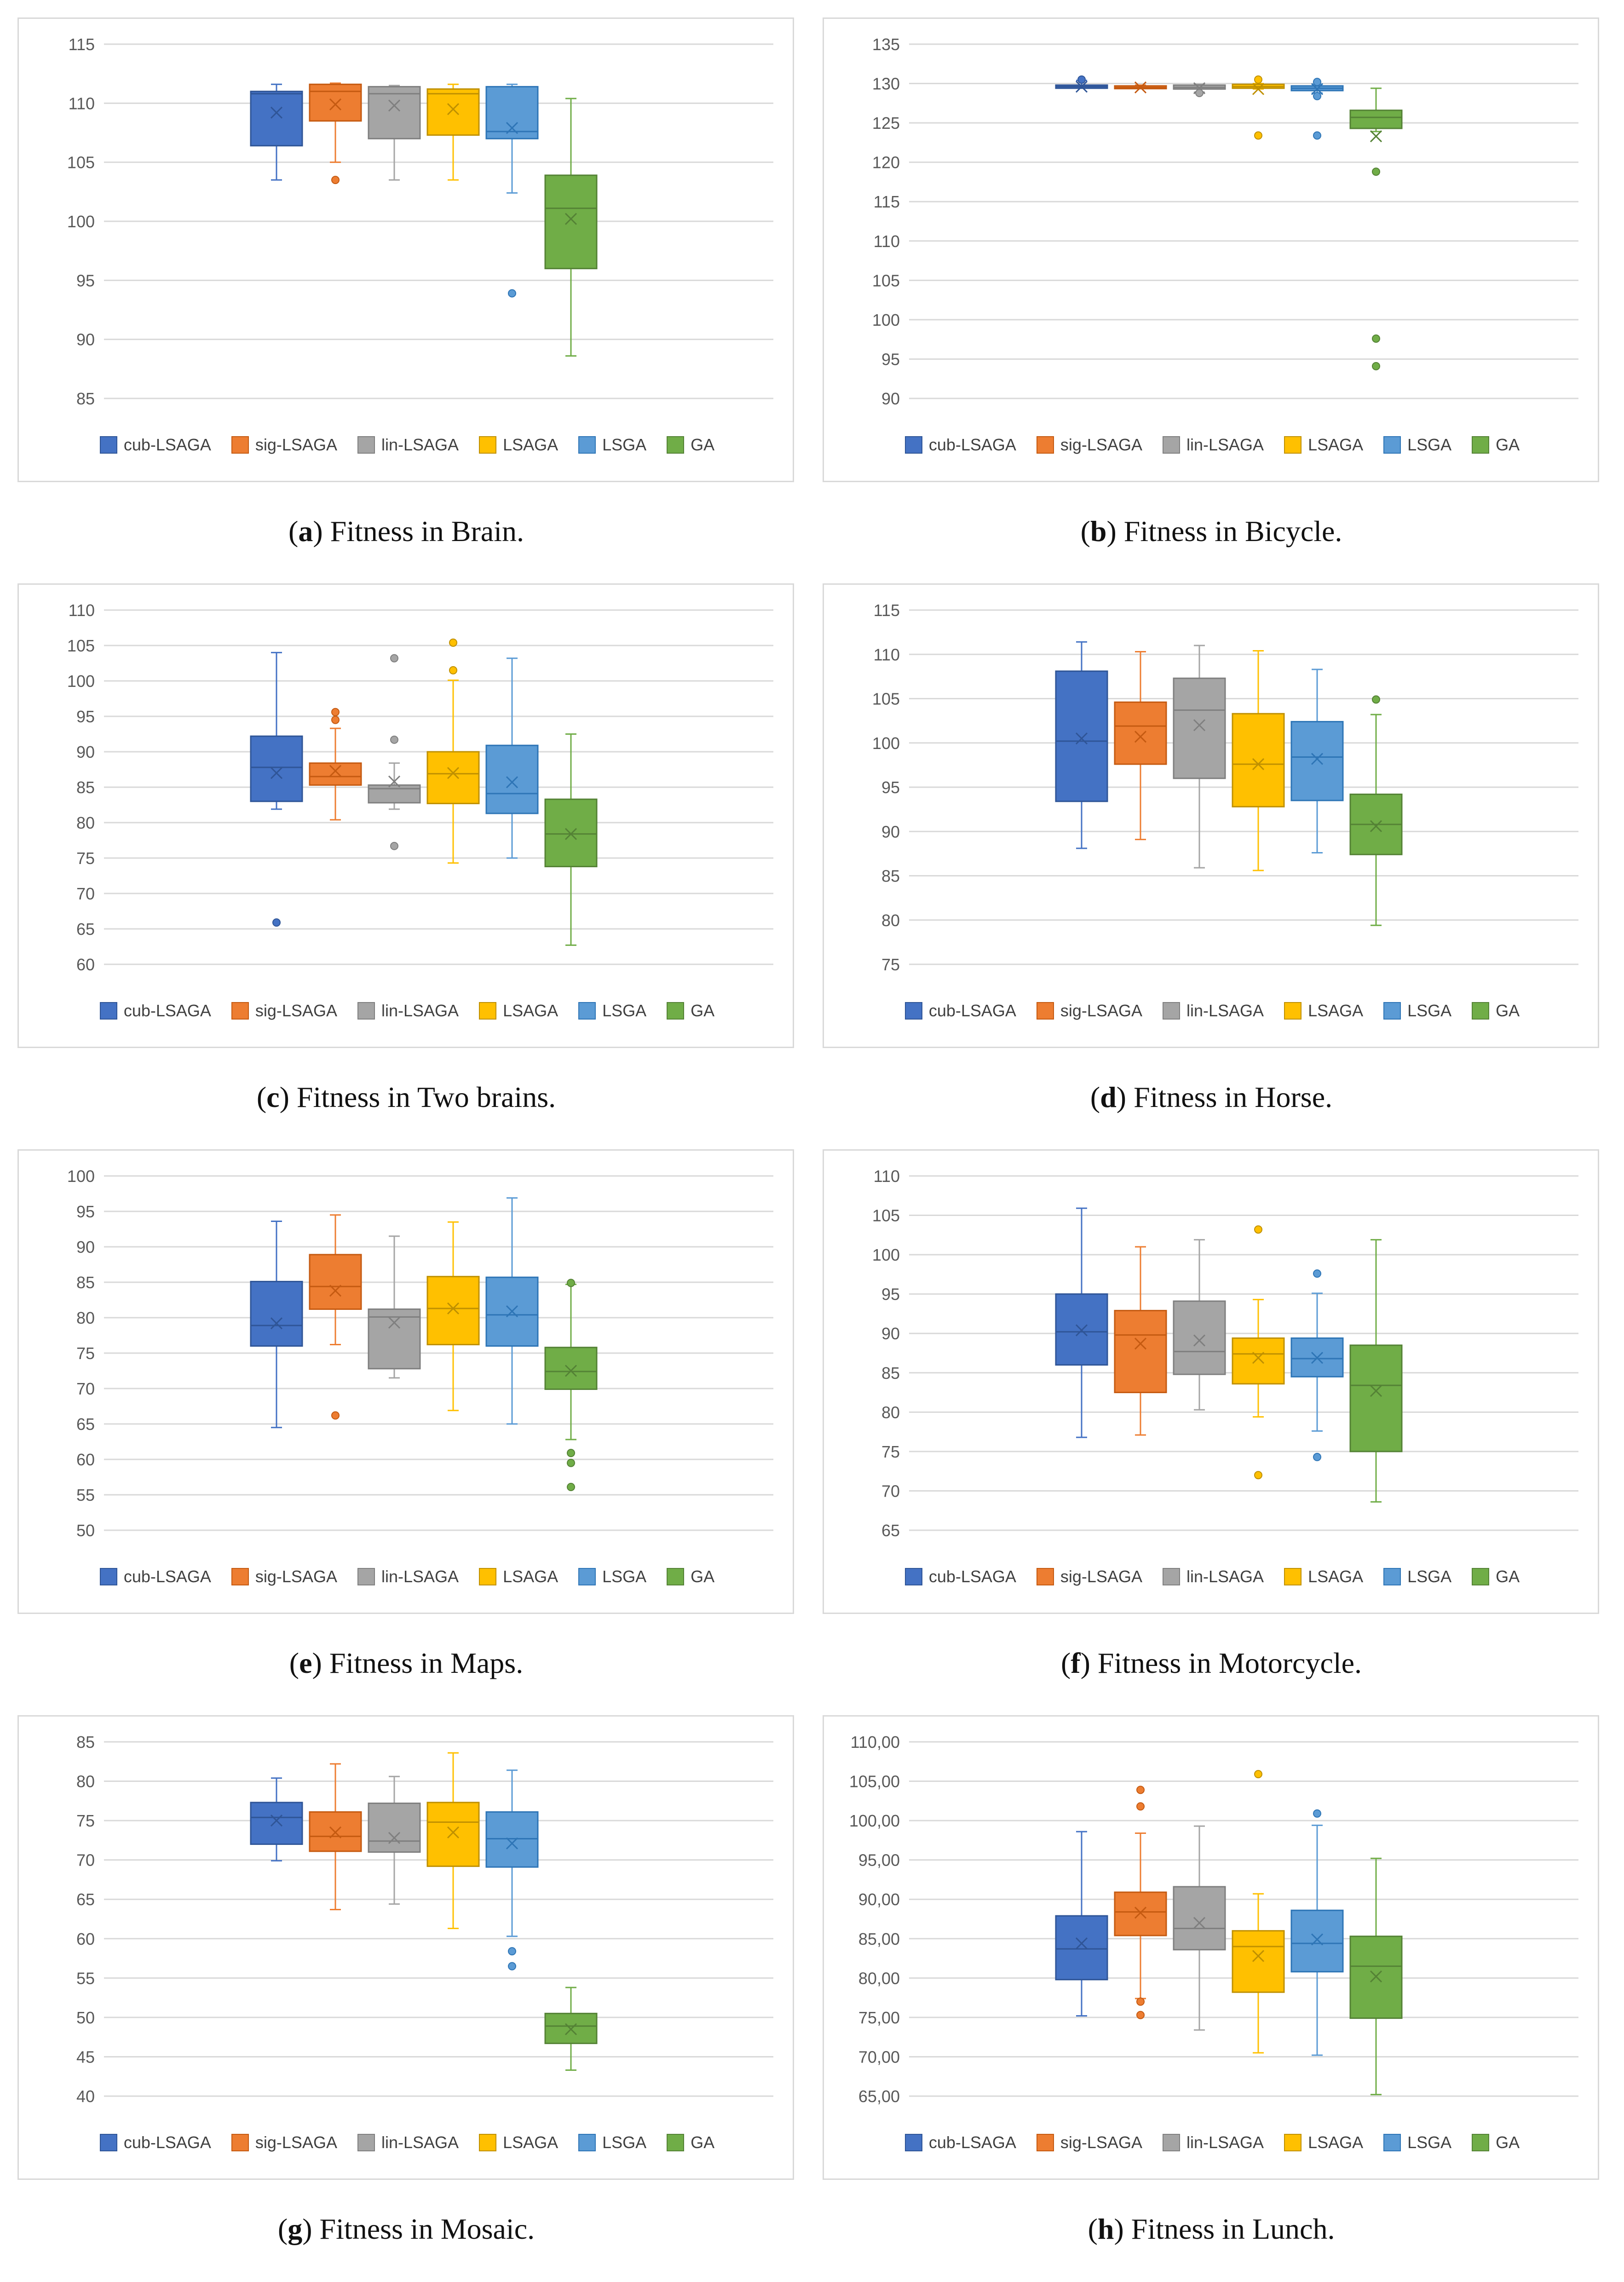  What do you see at coordinates (879, 2056) in the screenshot?
I see `y-tick-label: 70,00` at bounding box center [879, 2056].